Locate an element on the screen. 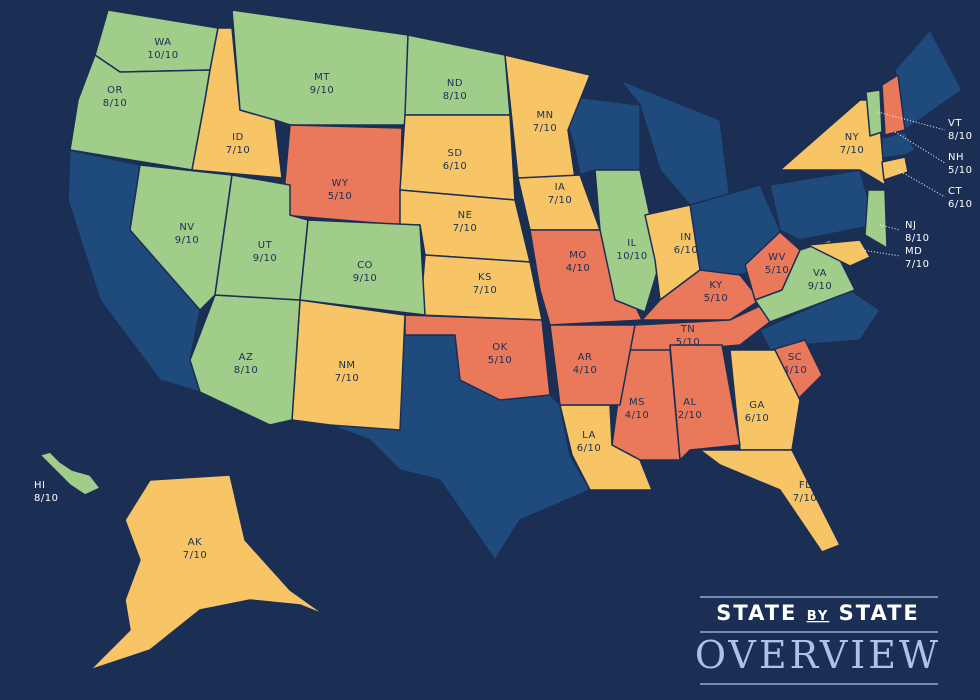 Image resolution: width=980 pixels, height=700 pixels. title-top: STATE BY STATE is located at coordinates (818, 613).